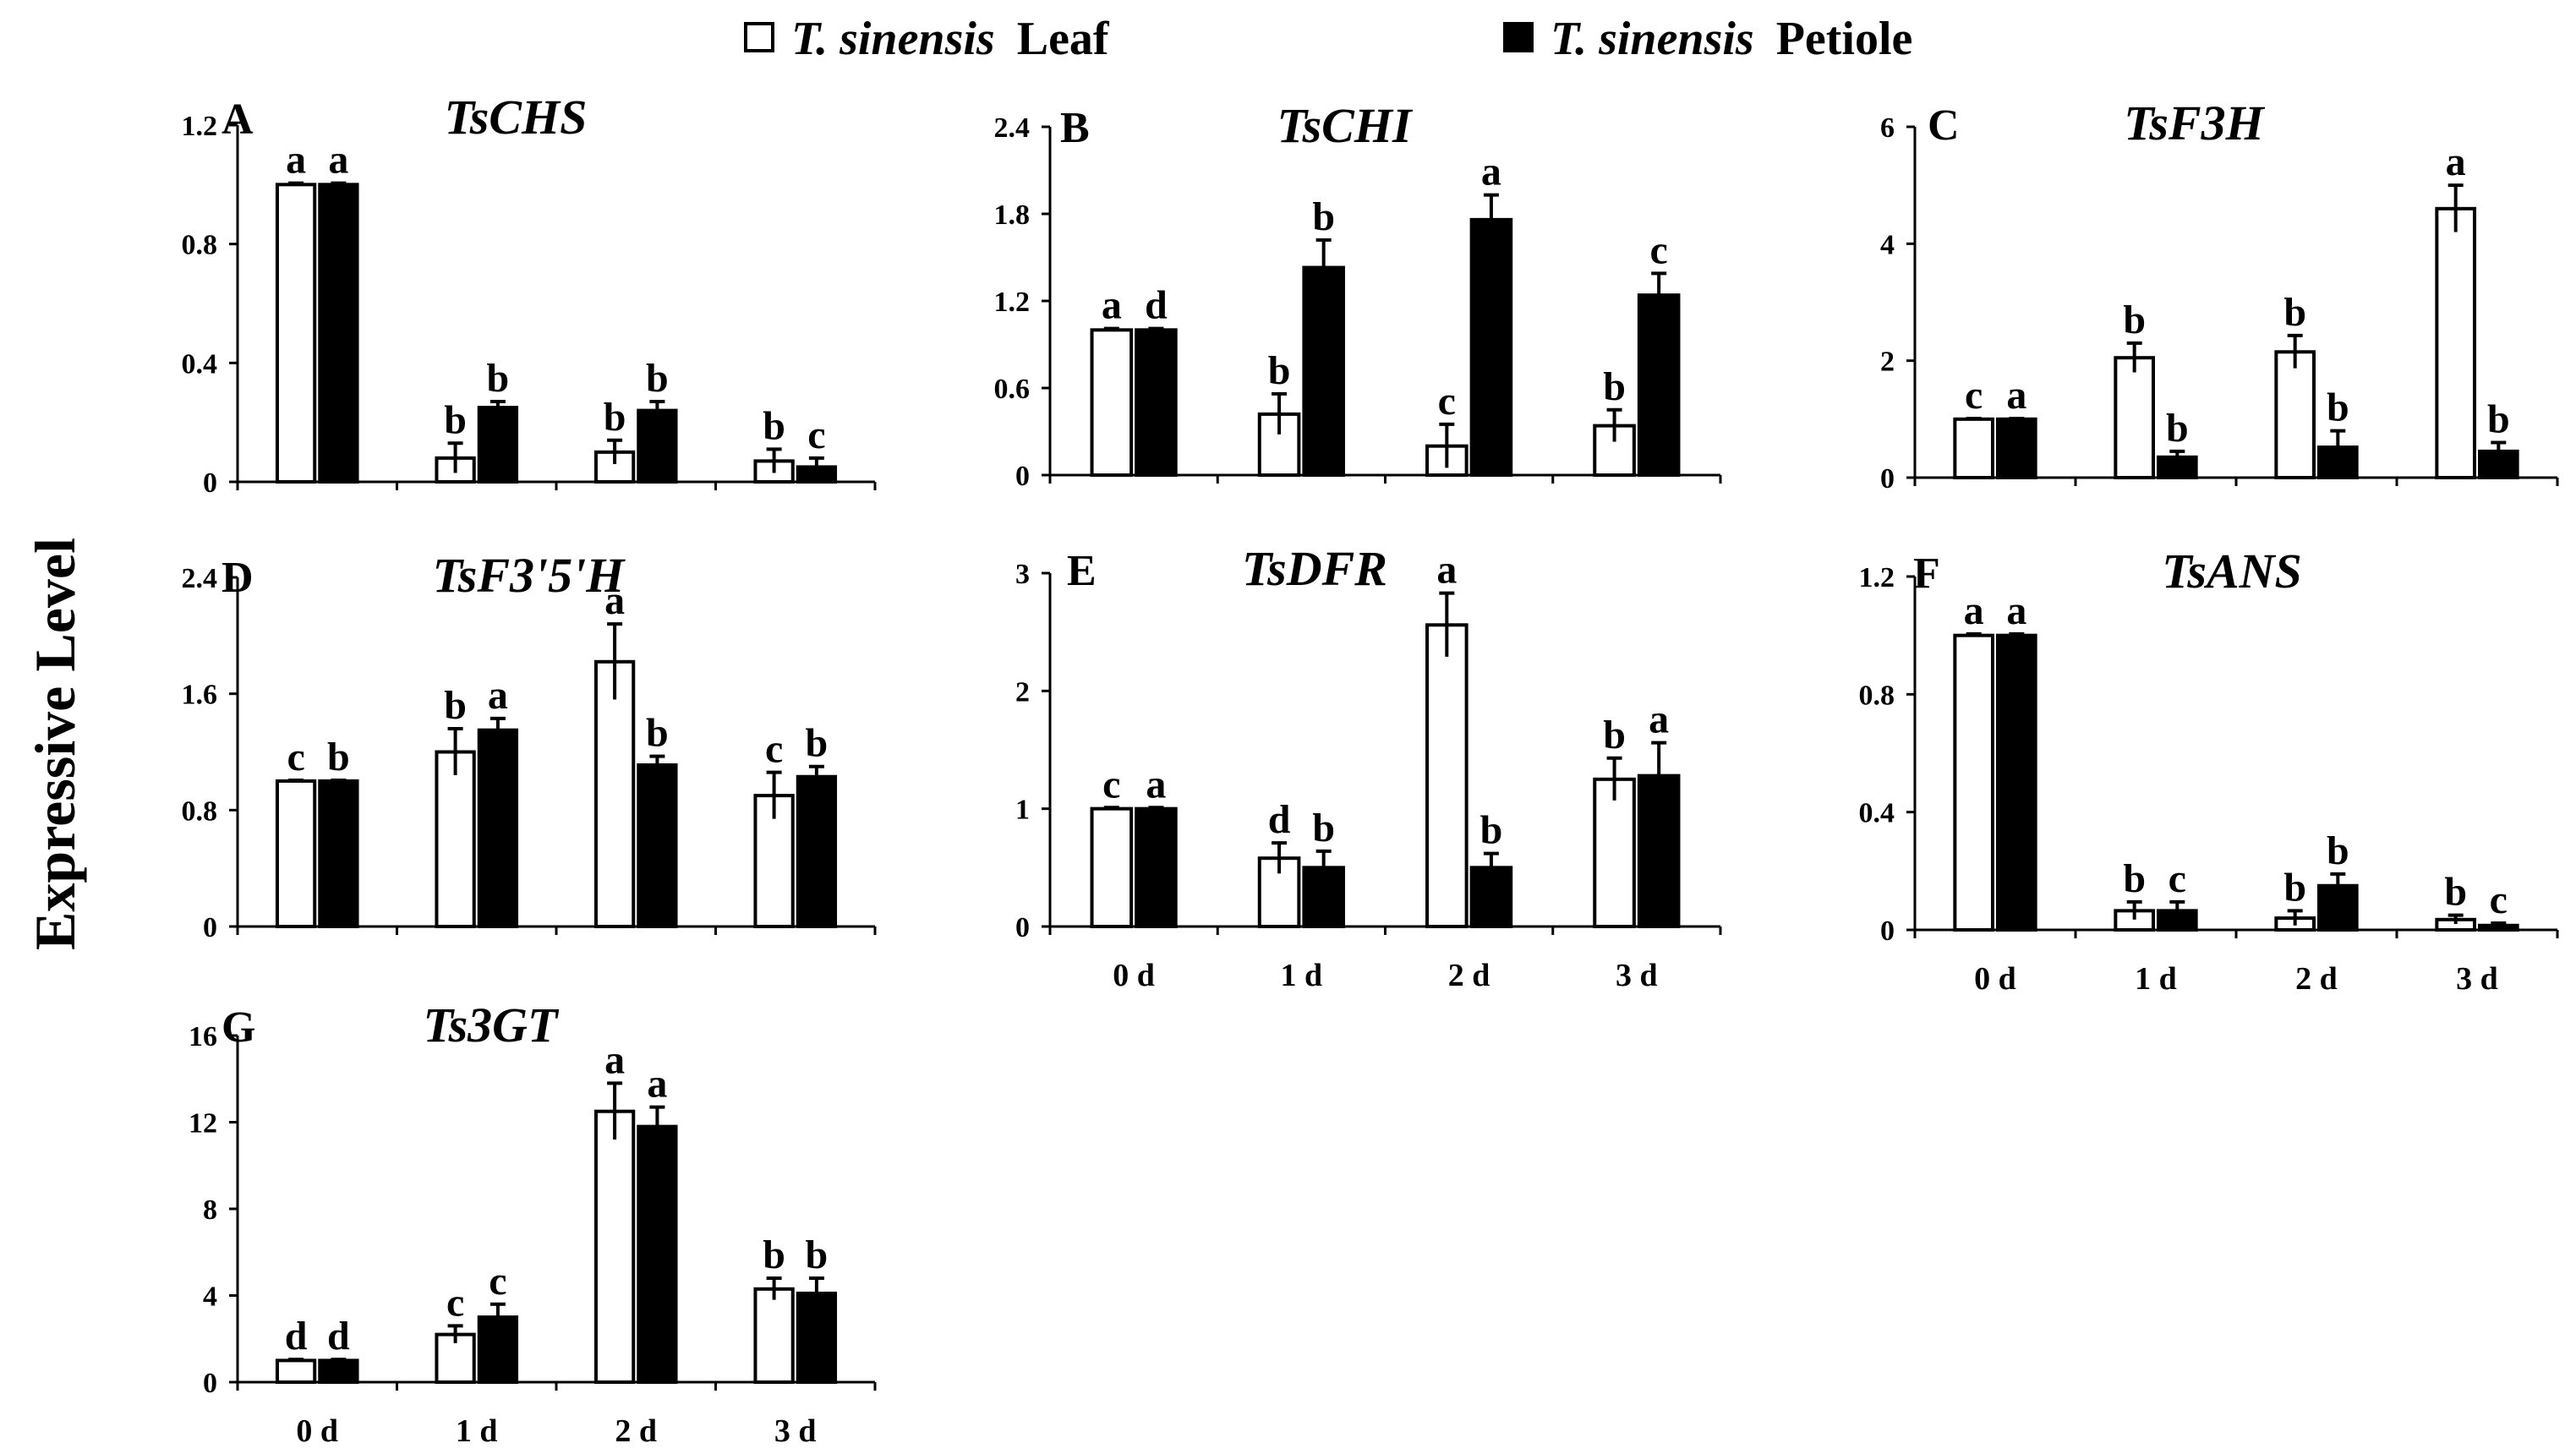 The image size is (2576, 1454). I want to click on legend-petiole-tissue: Petiole, so click(1845, 39).